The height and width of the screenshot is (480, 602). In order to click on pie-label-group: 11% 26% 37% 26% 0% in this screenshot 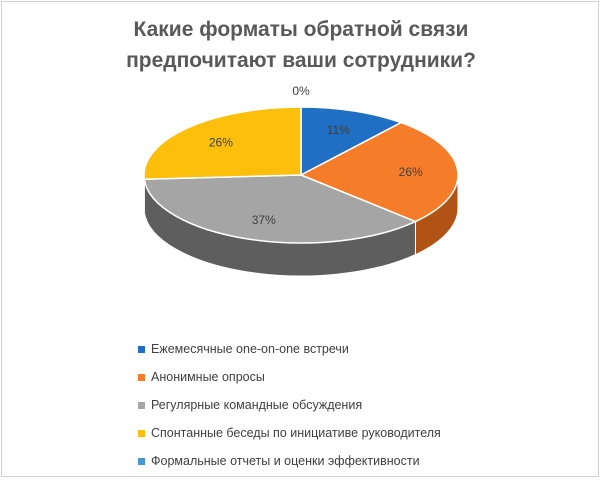, I will do `click(316, 155)`.